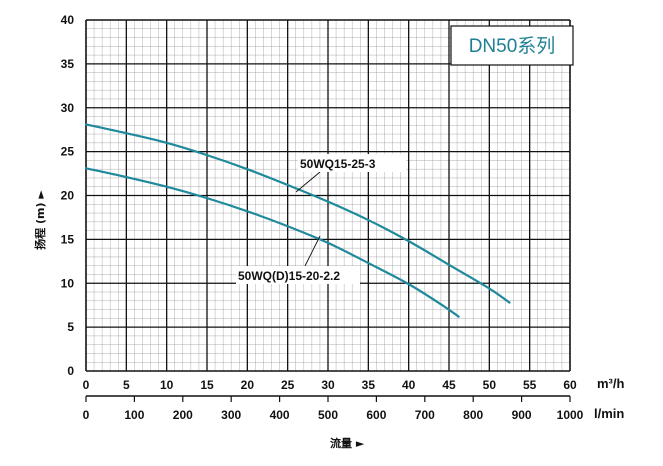  What do you see at coordinates (347, 443) in the screenshot?
I see `x-axis-title: 流量 ►` at bounding box center [347, 443].